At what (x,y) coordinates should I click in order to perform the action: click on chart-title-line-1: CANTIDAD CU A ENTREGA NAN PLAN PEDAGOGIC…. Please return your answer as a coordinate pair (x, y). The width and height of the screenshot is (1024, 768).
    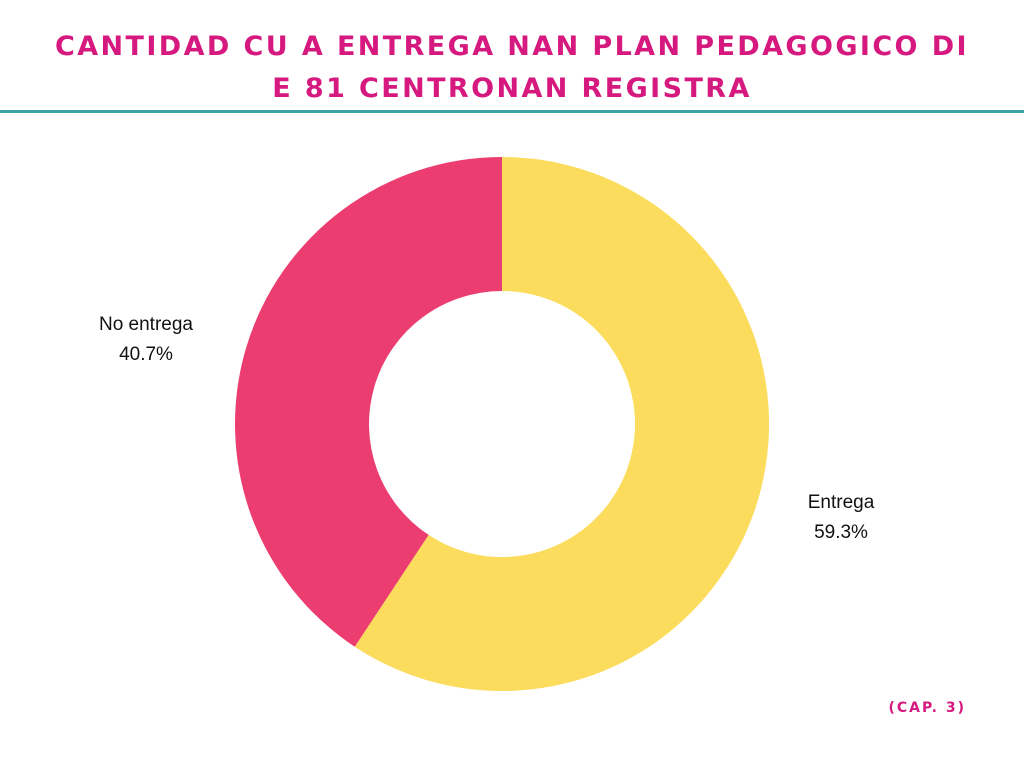
    Looking at the image, I should click on (512, 46).